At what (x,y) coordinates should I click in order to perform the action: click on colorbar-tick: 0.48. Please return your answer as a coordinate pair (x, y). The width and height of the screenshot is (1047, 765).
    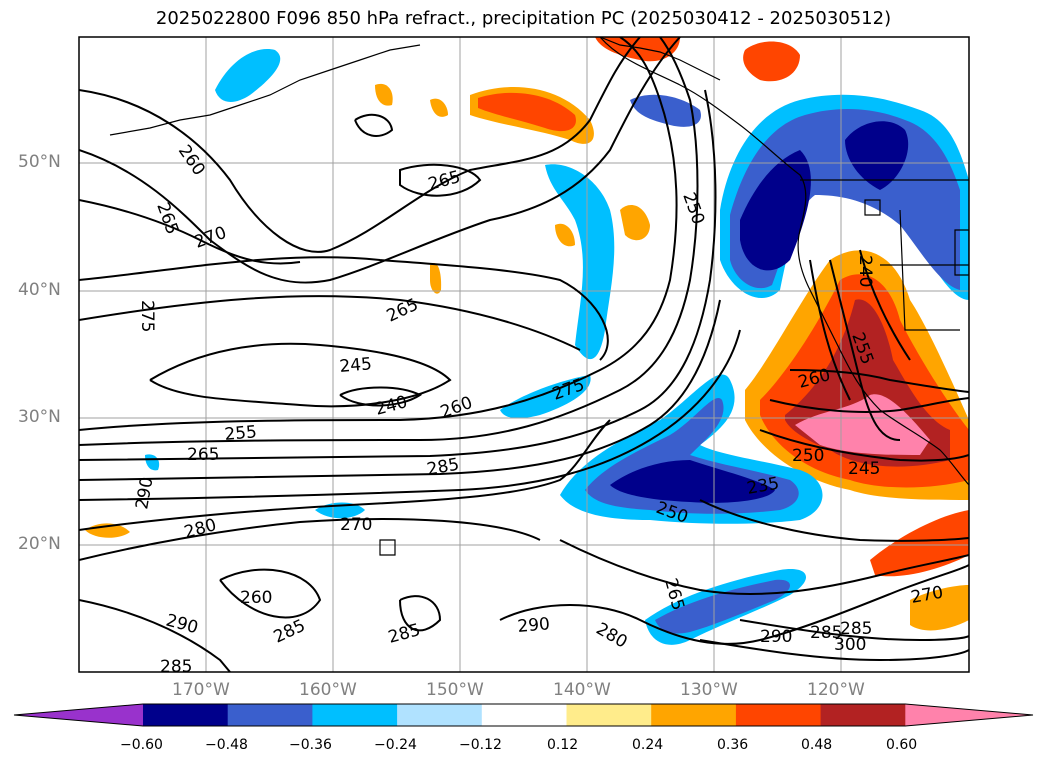
    Looking at the image, I should click on (817, 745).